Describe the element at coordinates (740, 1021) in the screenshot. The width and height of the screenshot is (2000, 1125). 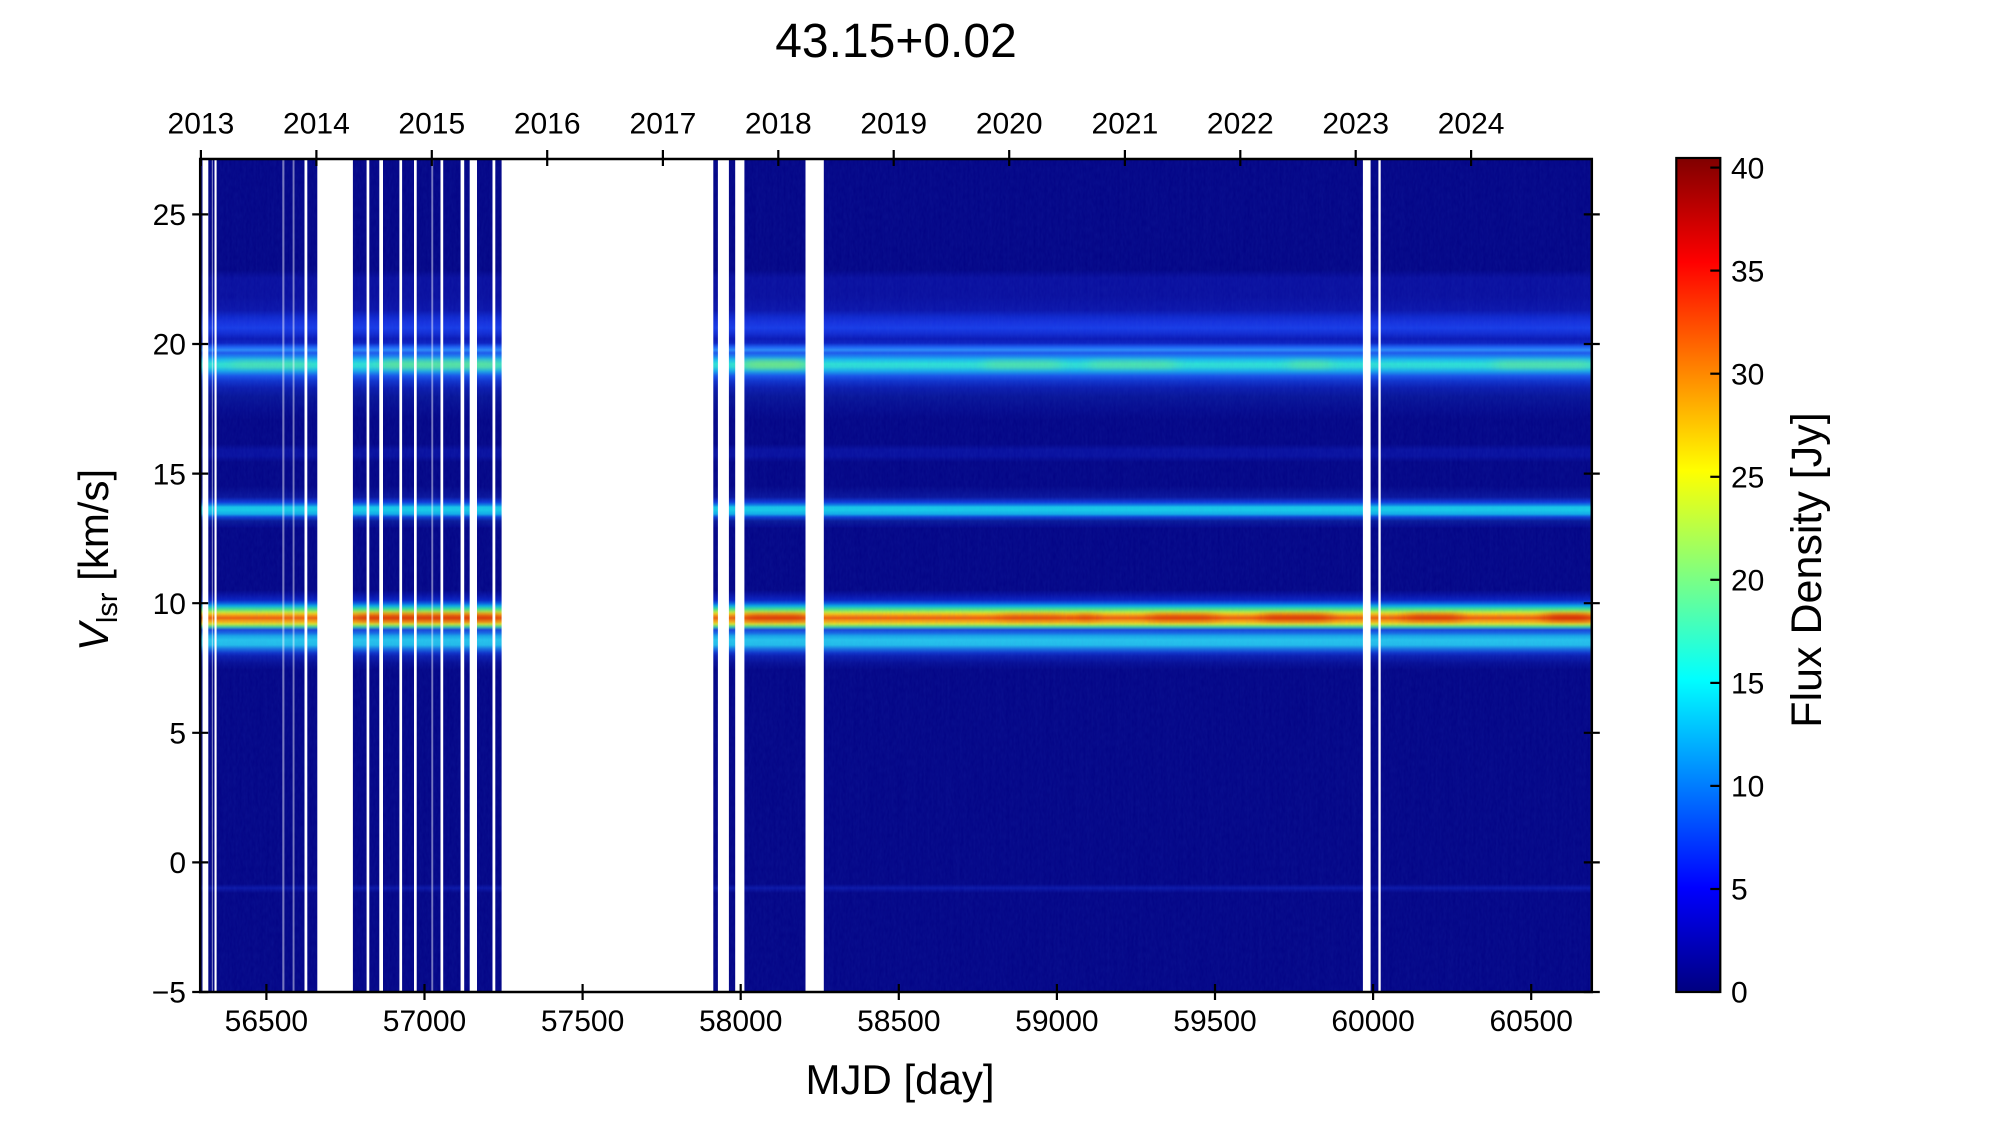
I see `svg-text: 58000` at that location.